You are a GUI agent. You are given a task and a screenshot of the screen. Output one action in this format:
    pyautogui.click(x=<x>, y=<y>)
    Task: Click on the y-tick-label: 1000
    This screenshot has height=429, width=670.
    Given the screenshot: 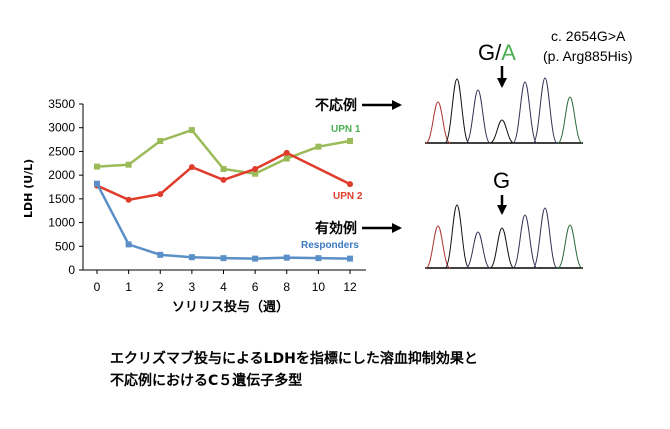 What is the action you would take?
    pyautogui.click(x=61, y=223)
    